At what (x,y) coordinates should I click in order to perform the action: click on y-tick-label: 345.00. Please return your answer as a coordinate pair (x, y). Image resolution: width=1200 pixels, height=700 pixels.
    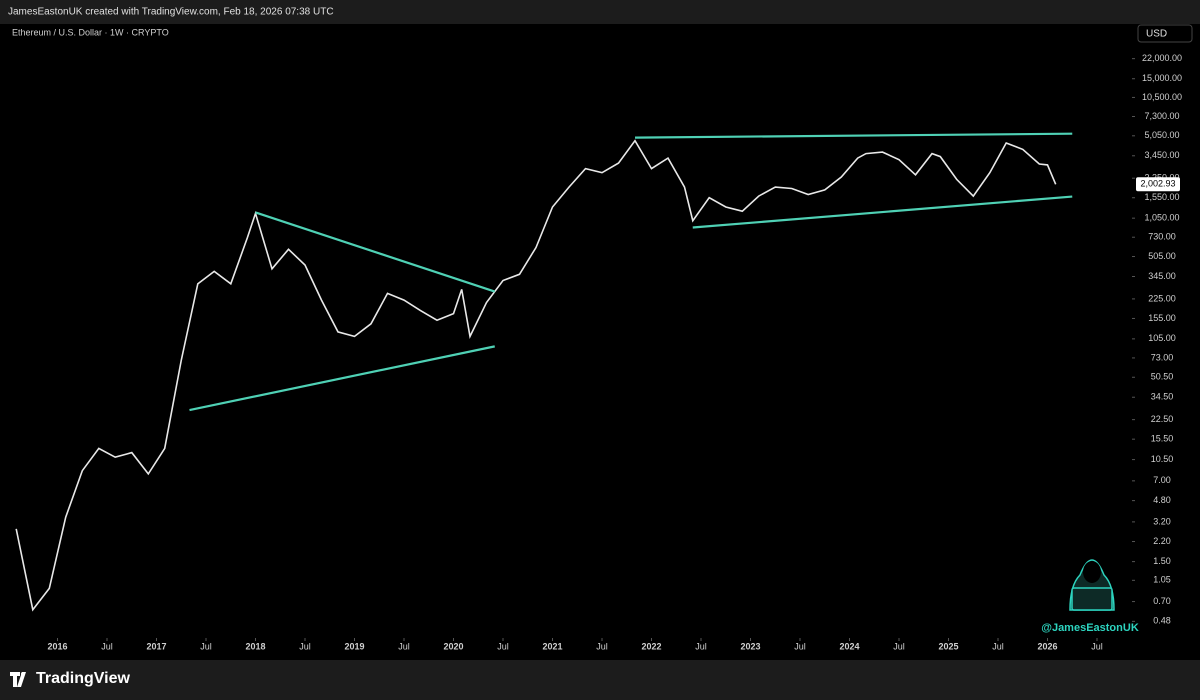
    Looking at the image, I should click on (1162, 276).